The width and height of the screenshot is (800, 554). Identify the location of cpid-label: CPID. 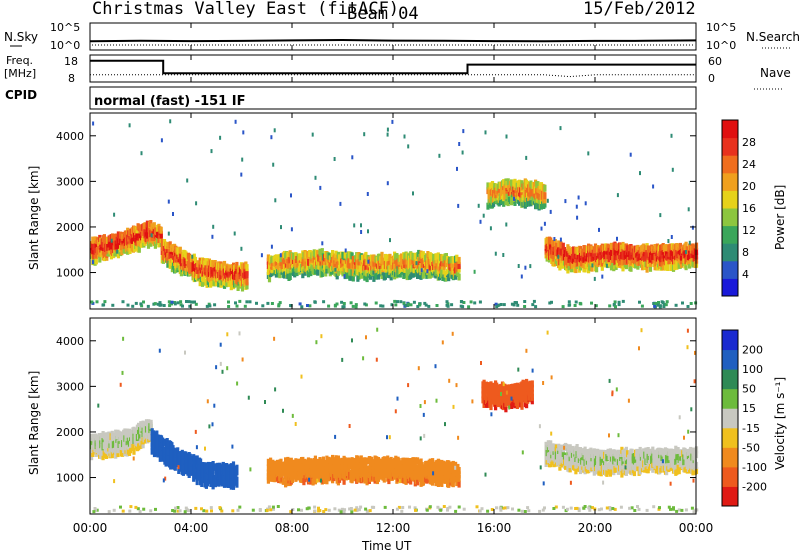
(21, 95).